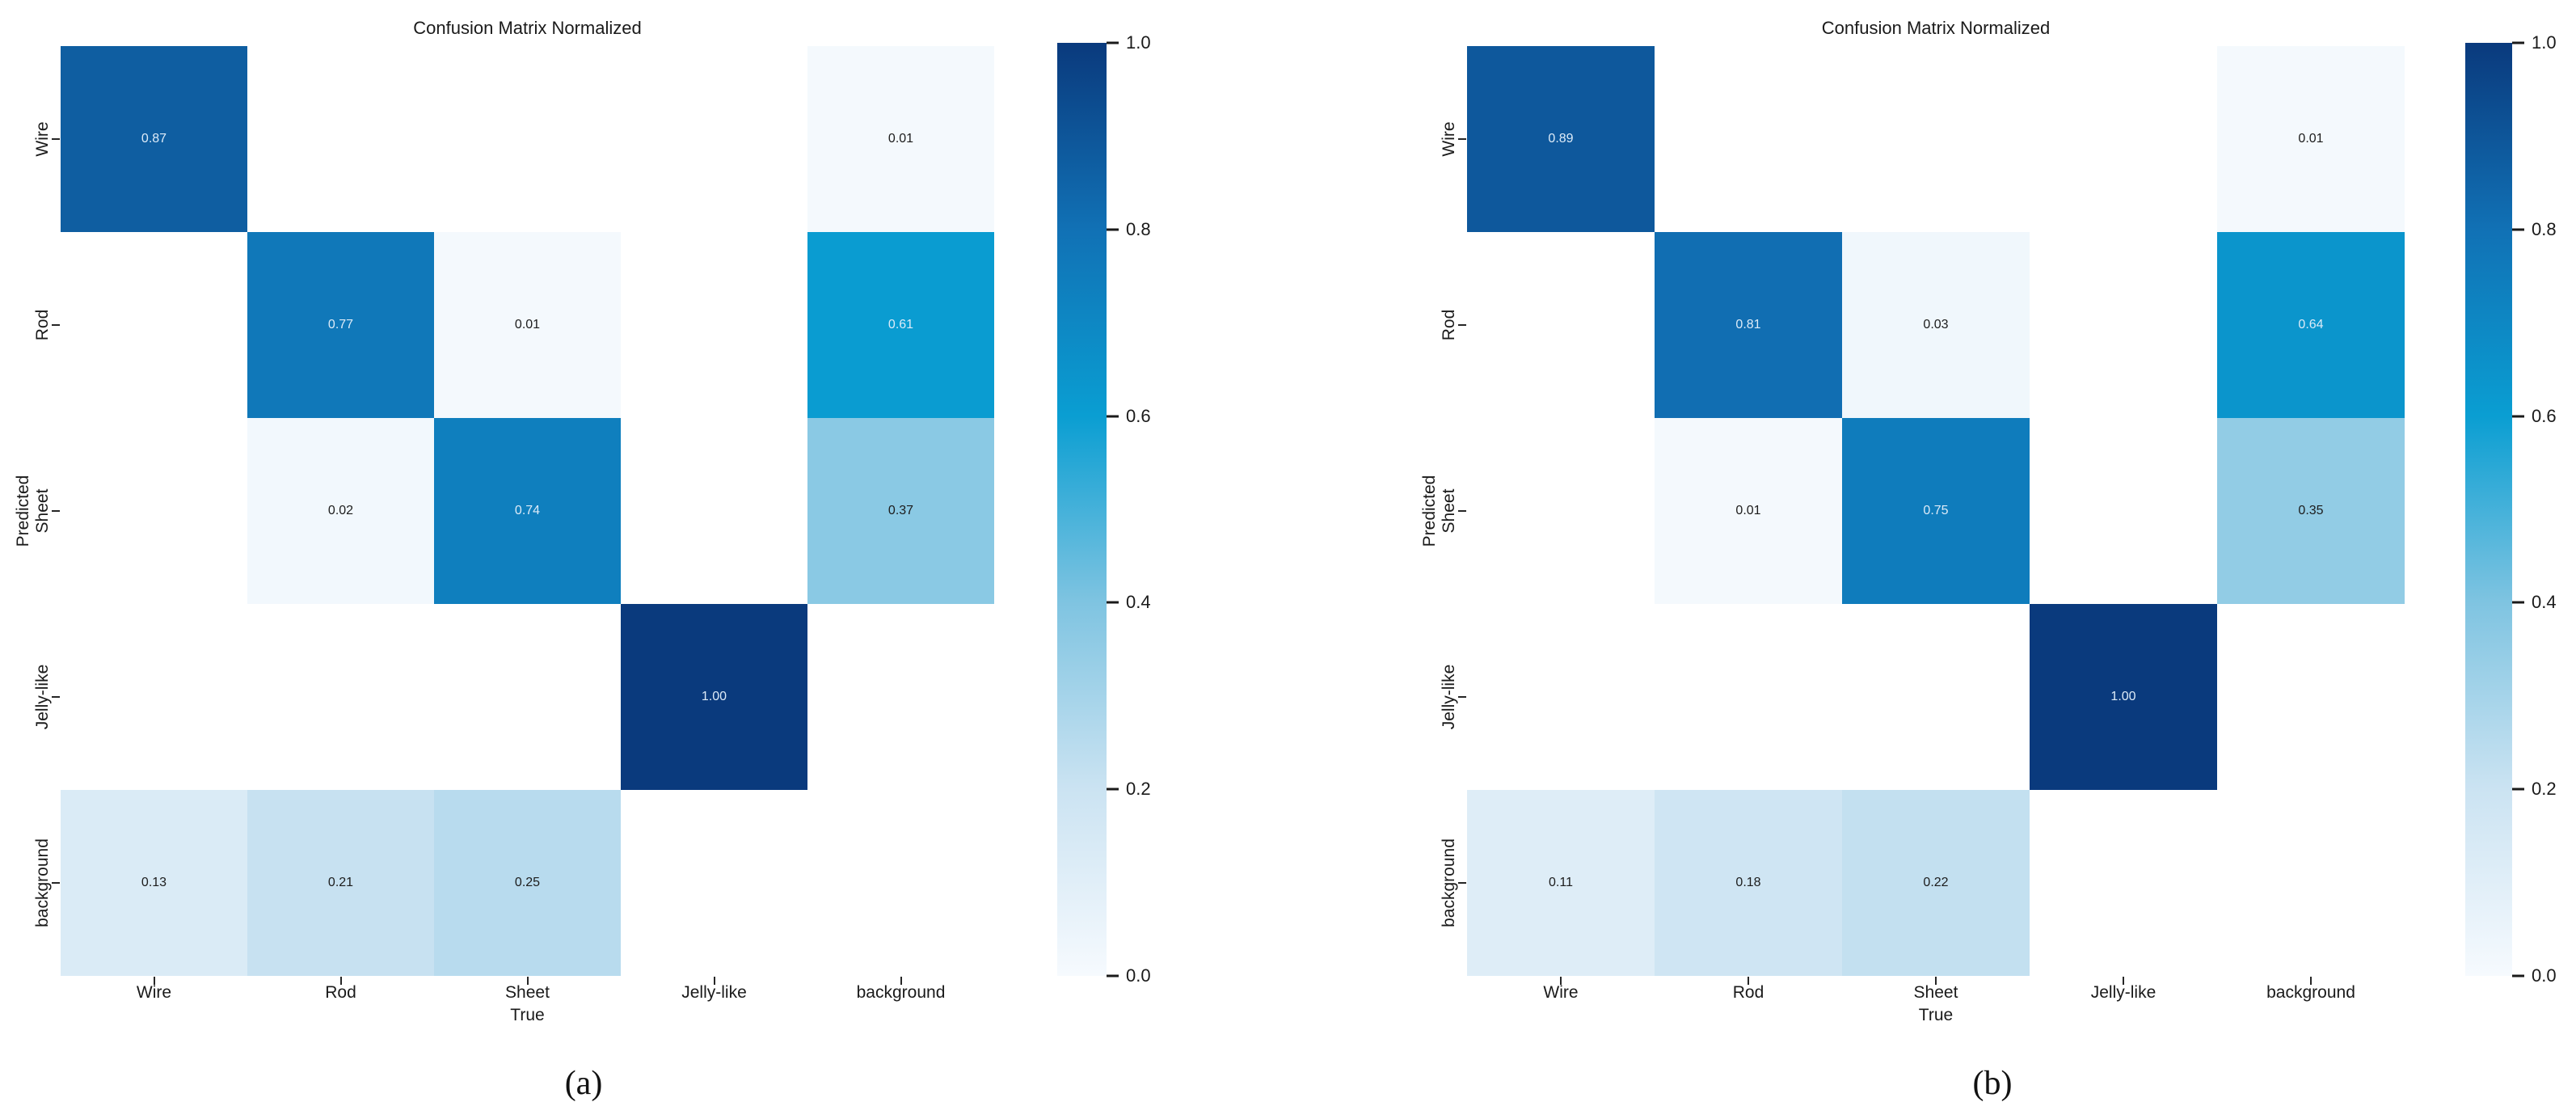 The width and height of the screenshot is (2576, 1119). I want to click on cell-annotation: 0.37, so click(900, 510).